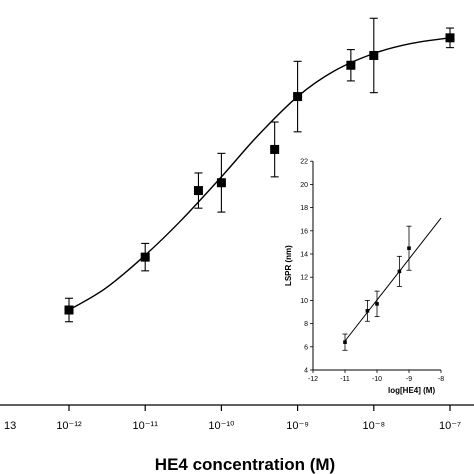 The width and height of the screenshot is (474, 474). What do you see at coordinates (304, 231) in the screenshot?
I see `inset-y-tick-label: 16` at bounding box center [304, 231].